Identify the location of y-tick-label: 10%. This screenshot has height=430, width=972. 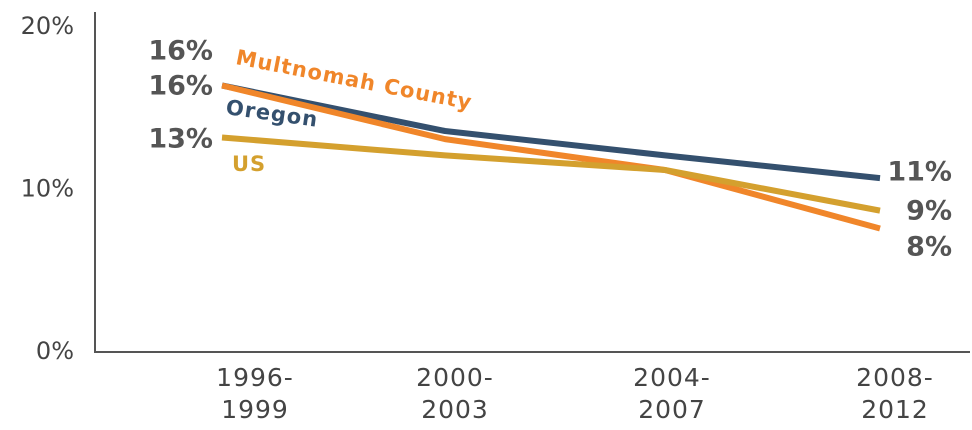
(47, 189).